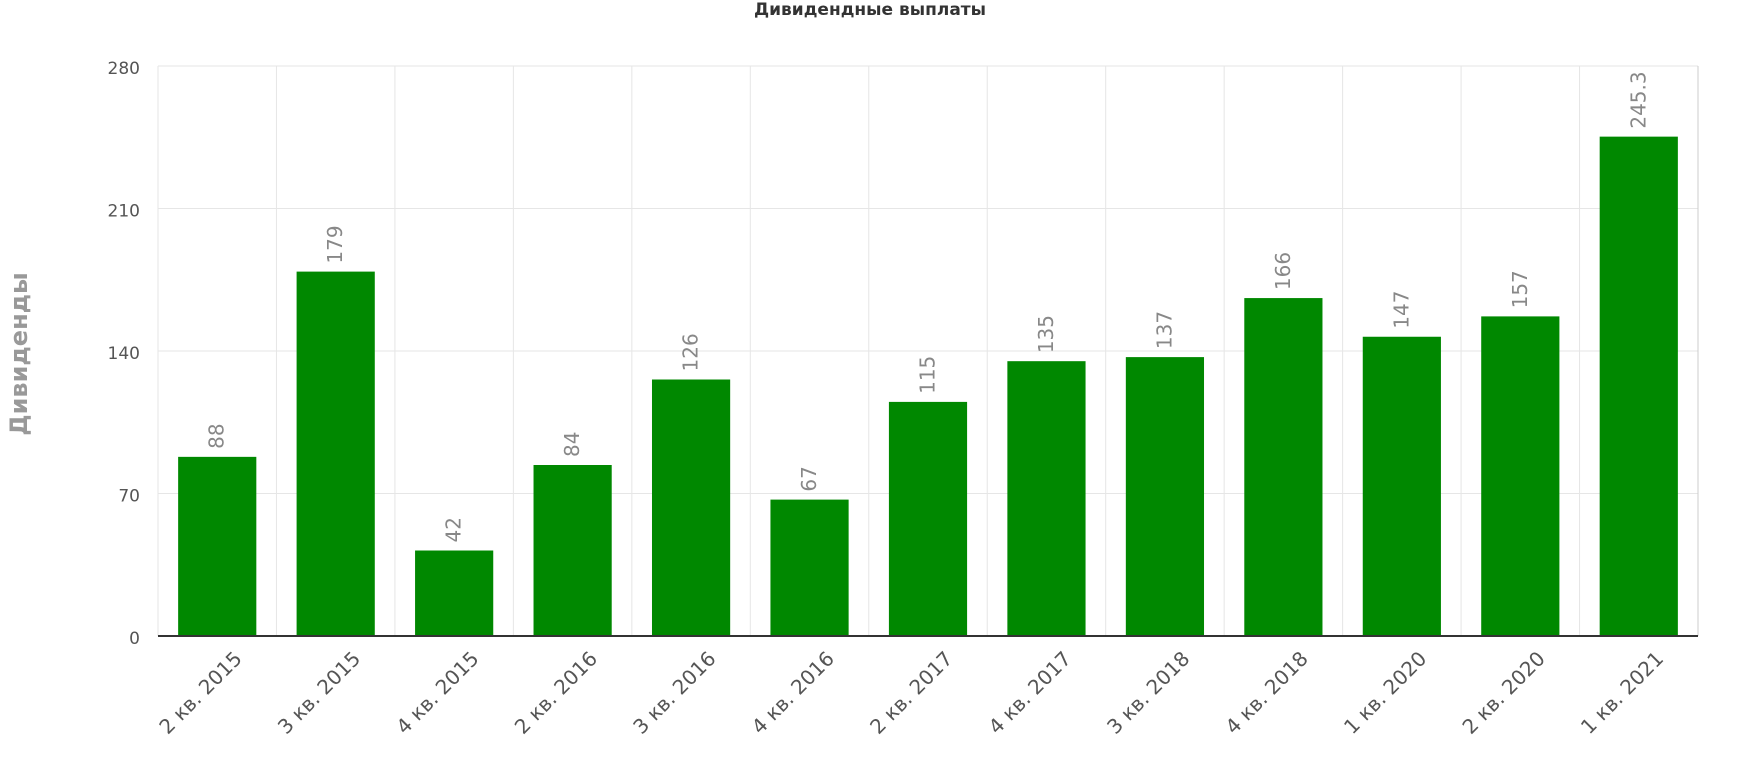 The width and height of the screenshot is (1740, 780). I want to click on y-axis-title: Дивиденды, so click(19, 354).